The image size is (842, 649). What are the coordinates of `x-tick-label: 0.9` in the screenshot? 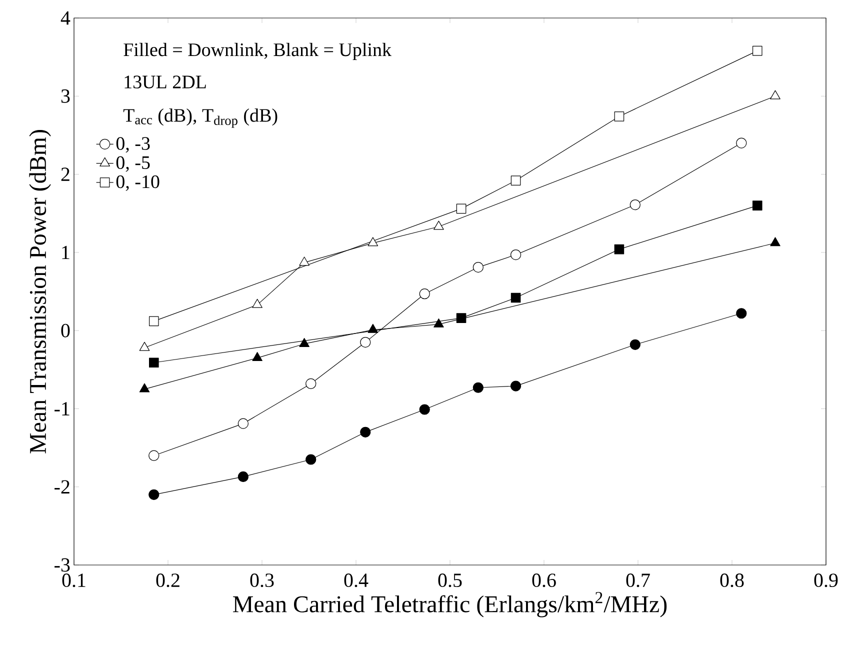 It's located at (826, 581).